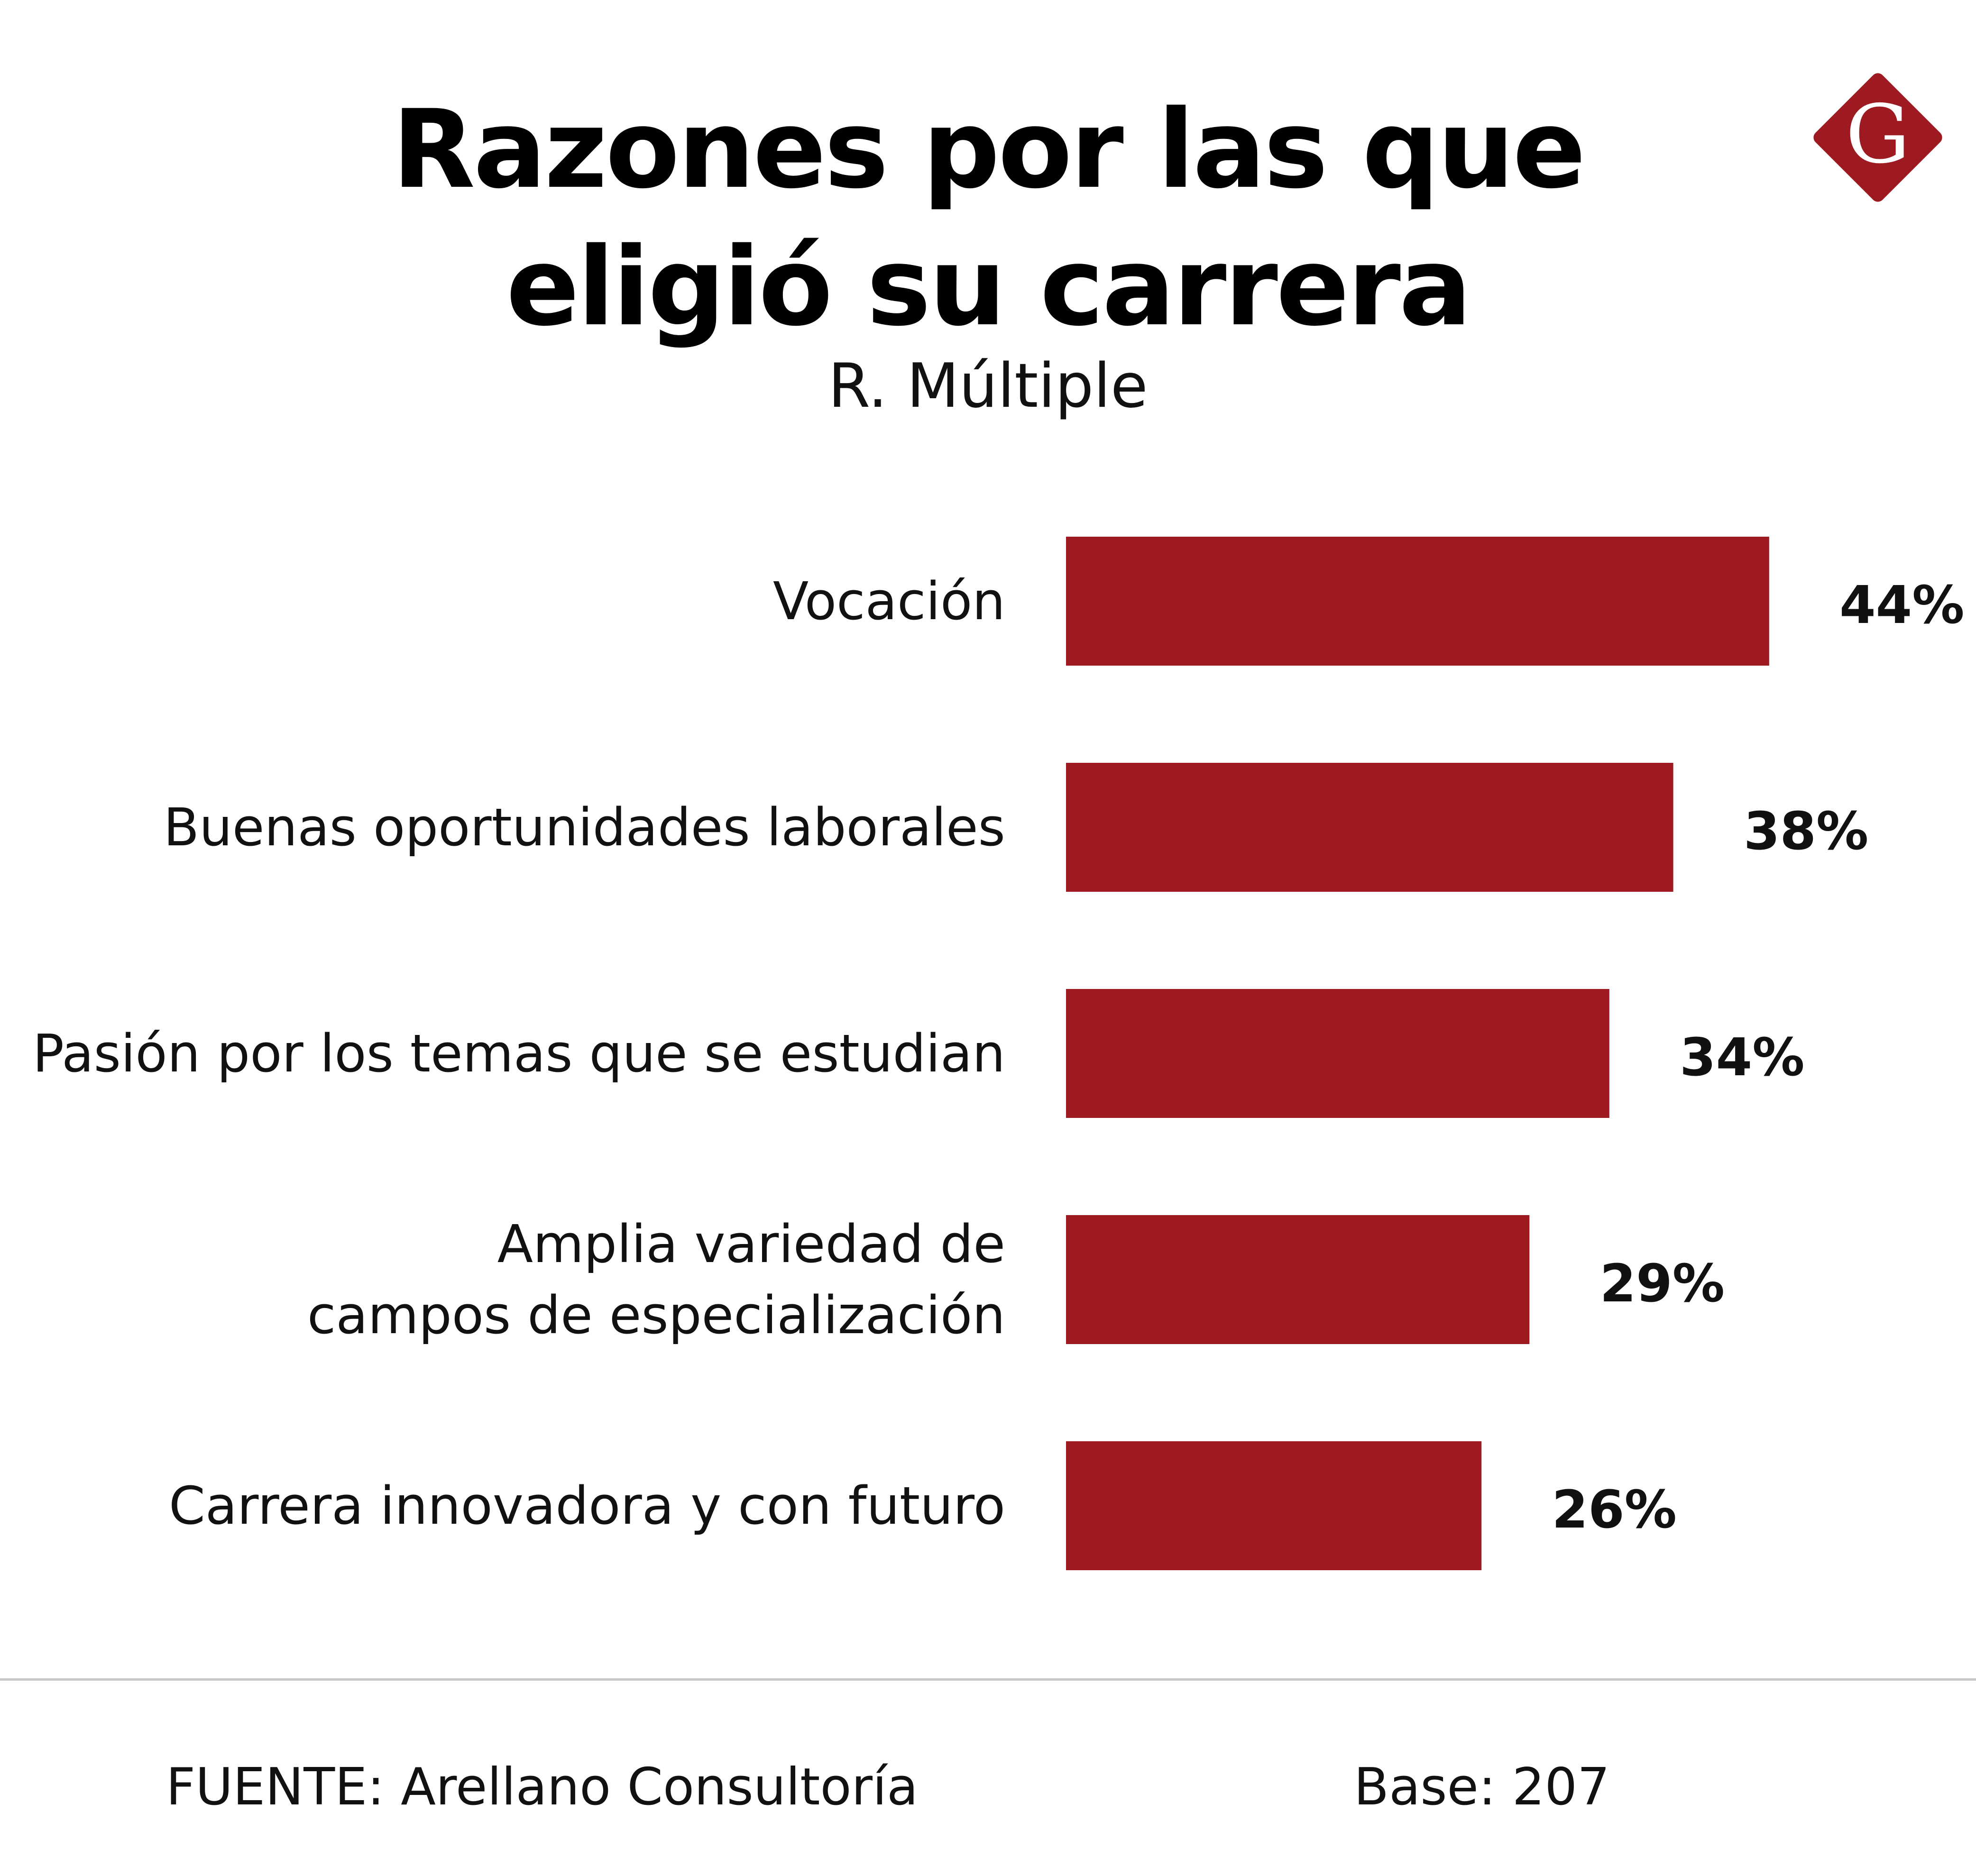  I want to click on brand-logo: G, so click(1877, 137).